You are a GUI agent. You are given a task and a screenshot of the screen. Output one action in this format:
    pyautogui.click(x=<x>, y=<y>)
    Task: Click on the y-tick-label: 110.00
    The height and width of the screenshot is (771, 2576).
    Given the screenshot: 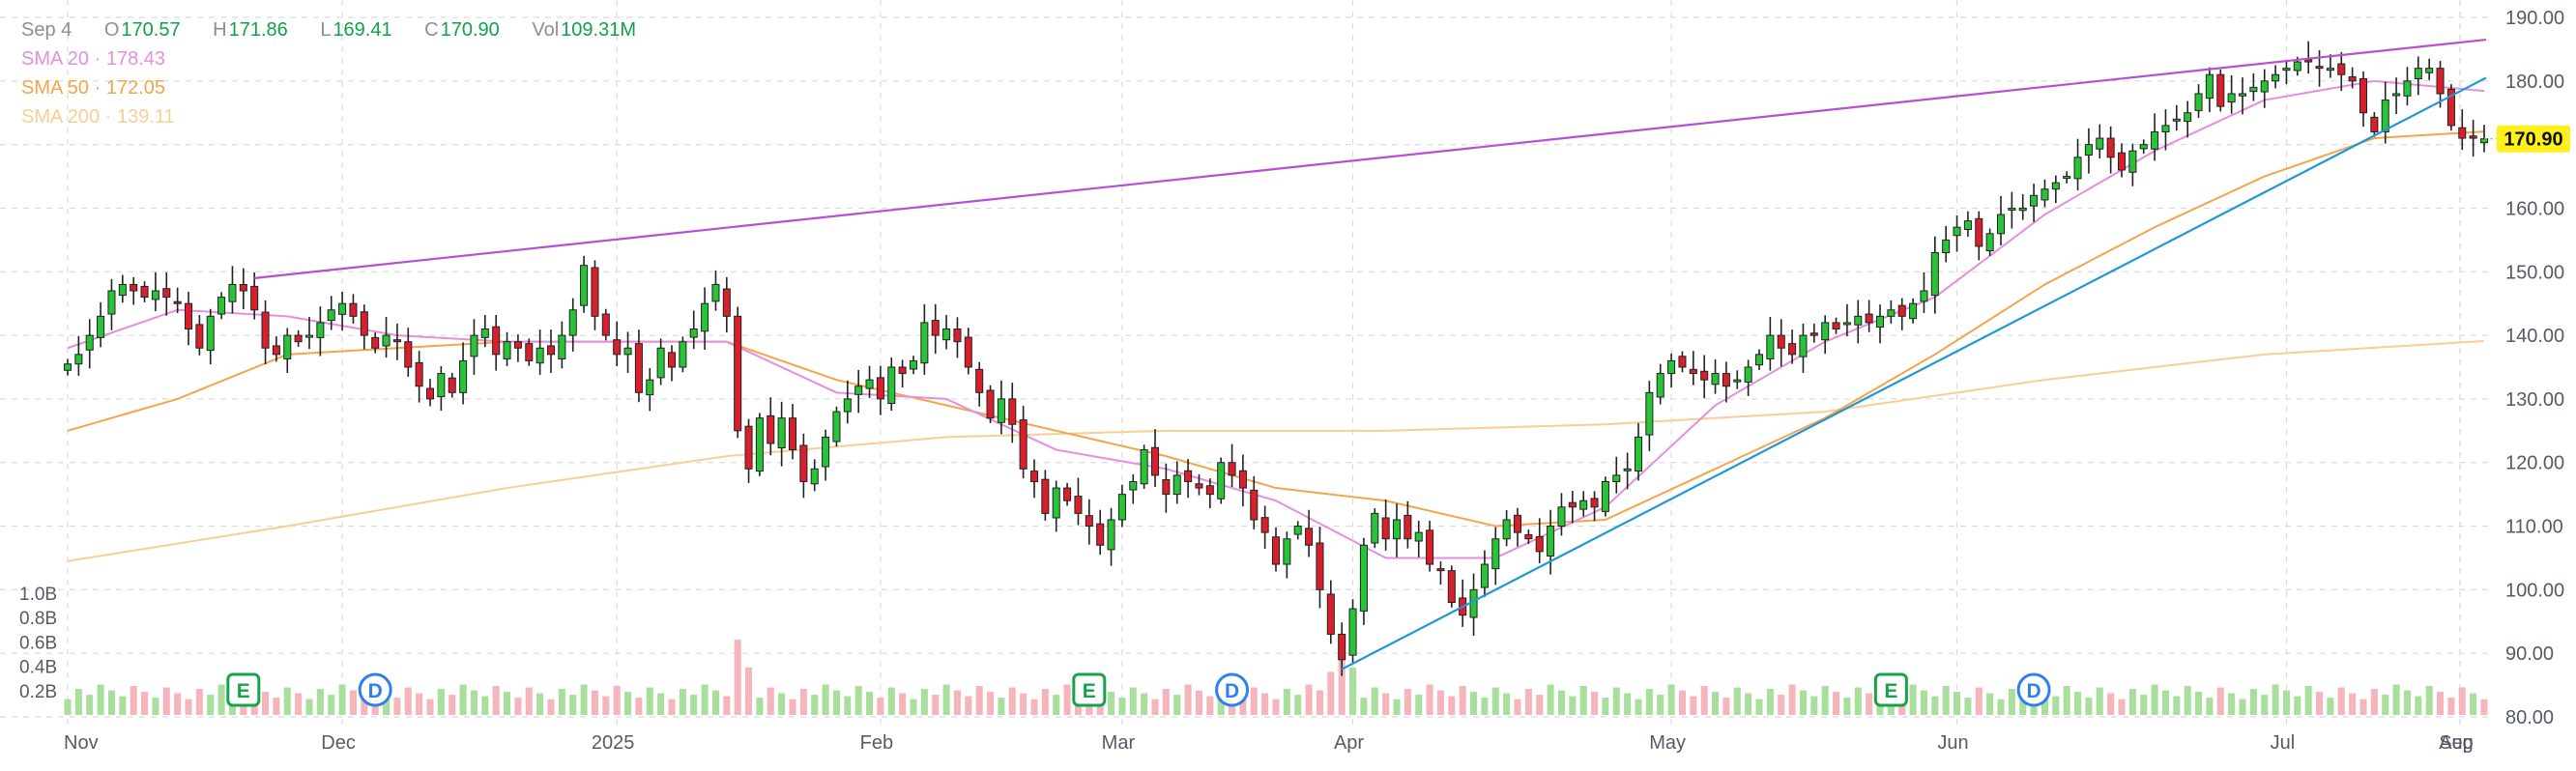 What is the action you would take?
    pyautogui.click(x=2534, y=528)
    